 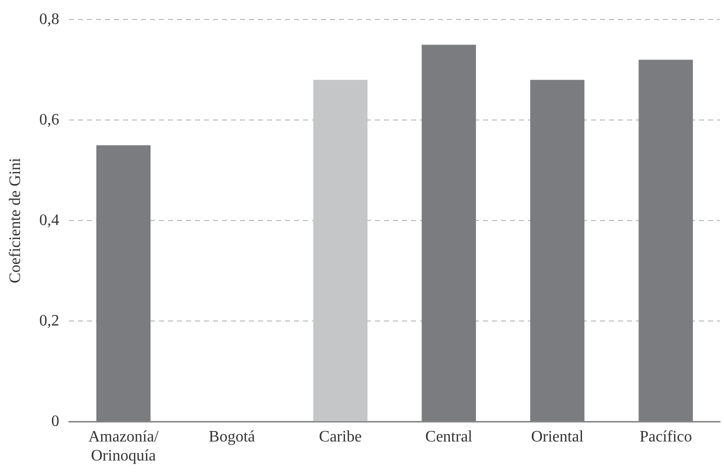 I want to click on y-axis-title: Coeficiente de Gini, so click(x=15, y=220).